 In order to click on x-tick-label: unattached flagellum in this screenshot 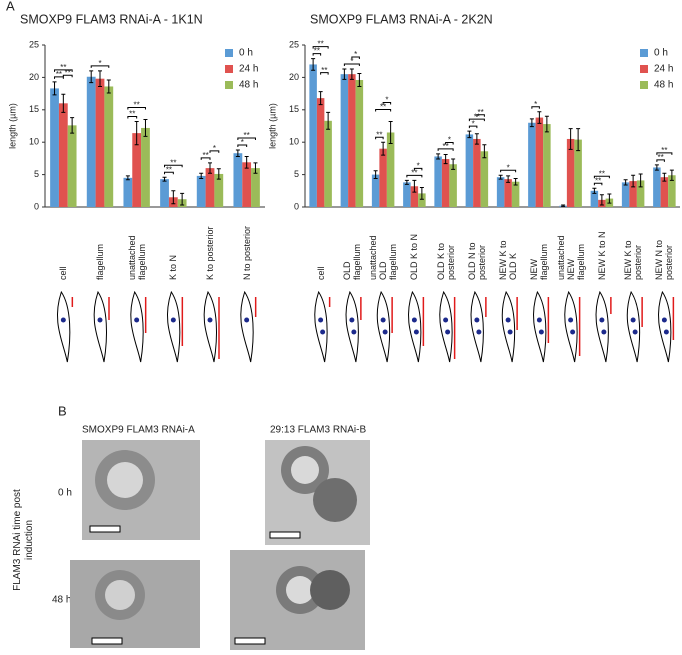, I will do `click(136, 257)`.